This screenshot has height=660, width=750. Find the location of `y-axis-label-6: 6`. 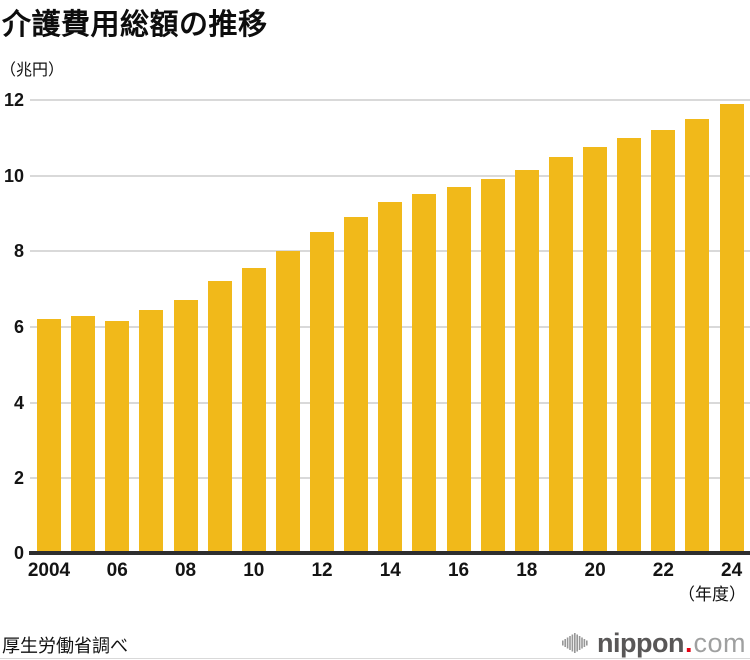

y-axis-label-6: 6 is located at coordinates (18, 326).